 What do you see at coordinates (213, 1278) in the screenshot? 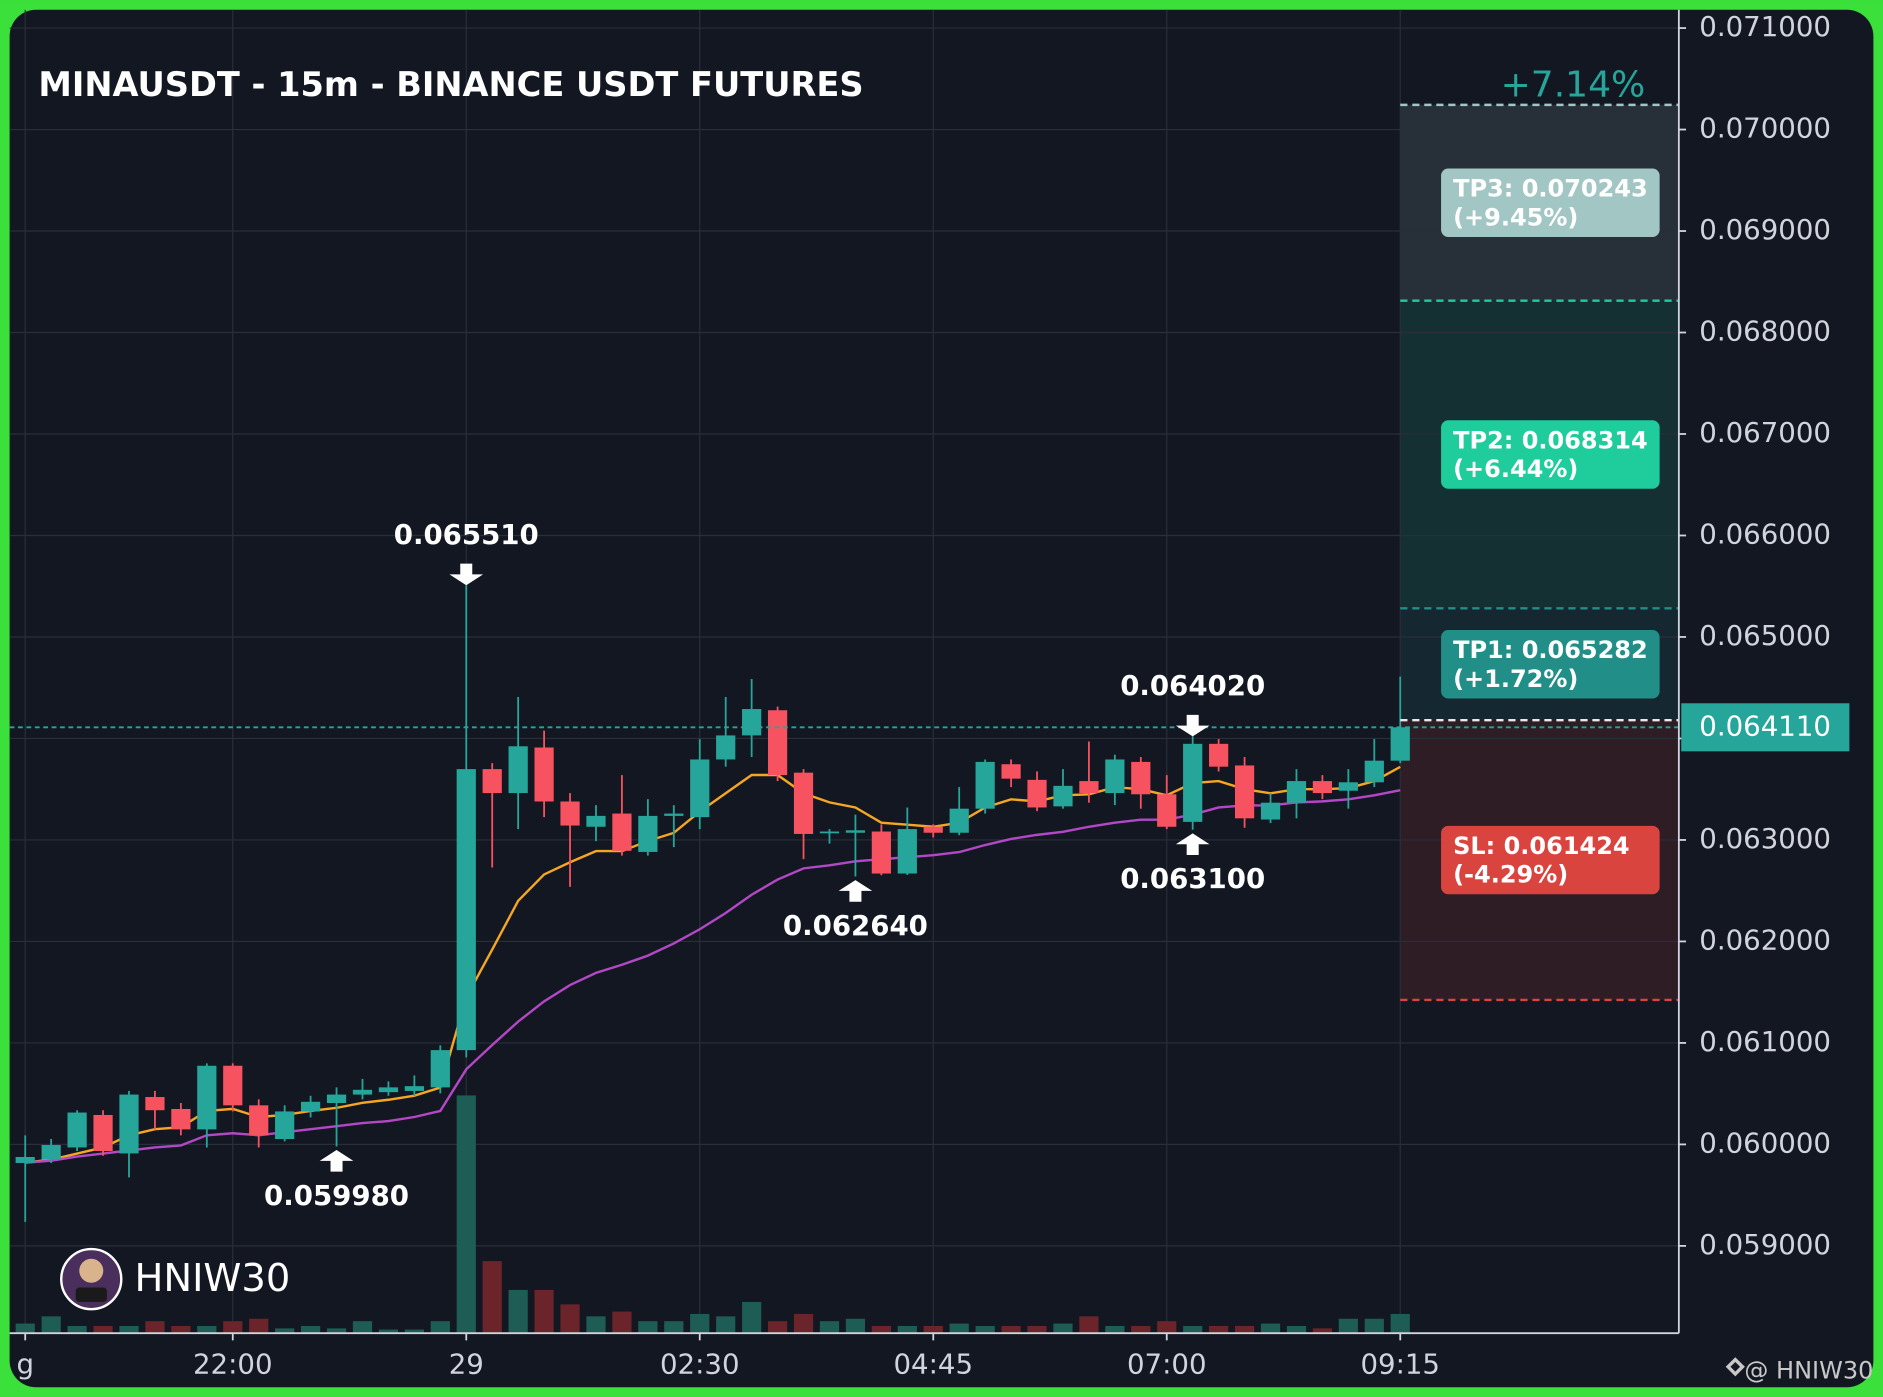
I see `watermark: HNIW30` at bounding box center [213, 1278].